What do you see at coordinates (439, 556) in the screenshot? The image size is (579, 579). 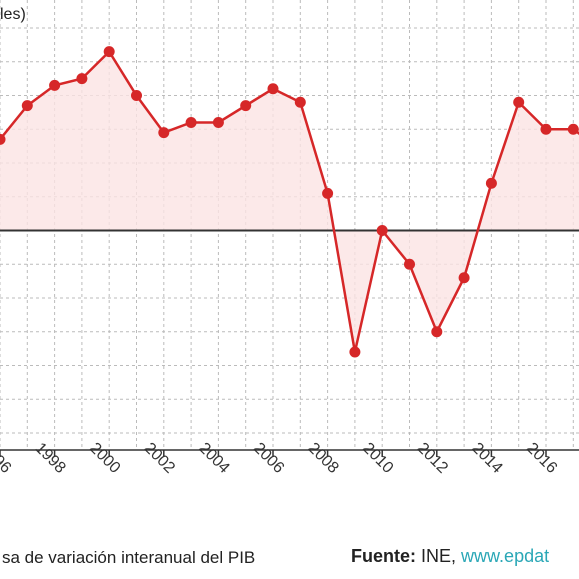 I see `source-org: INE,` at bounding box center [439, 556].